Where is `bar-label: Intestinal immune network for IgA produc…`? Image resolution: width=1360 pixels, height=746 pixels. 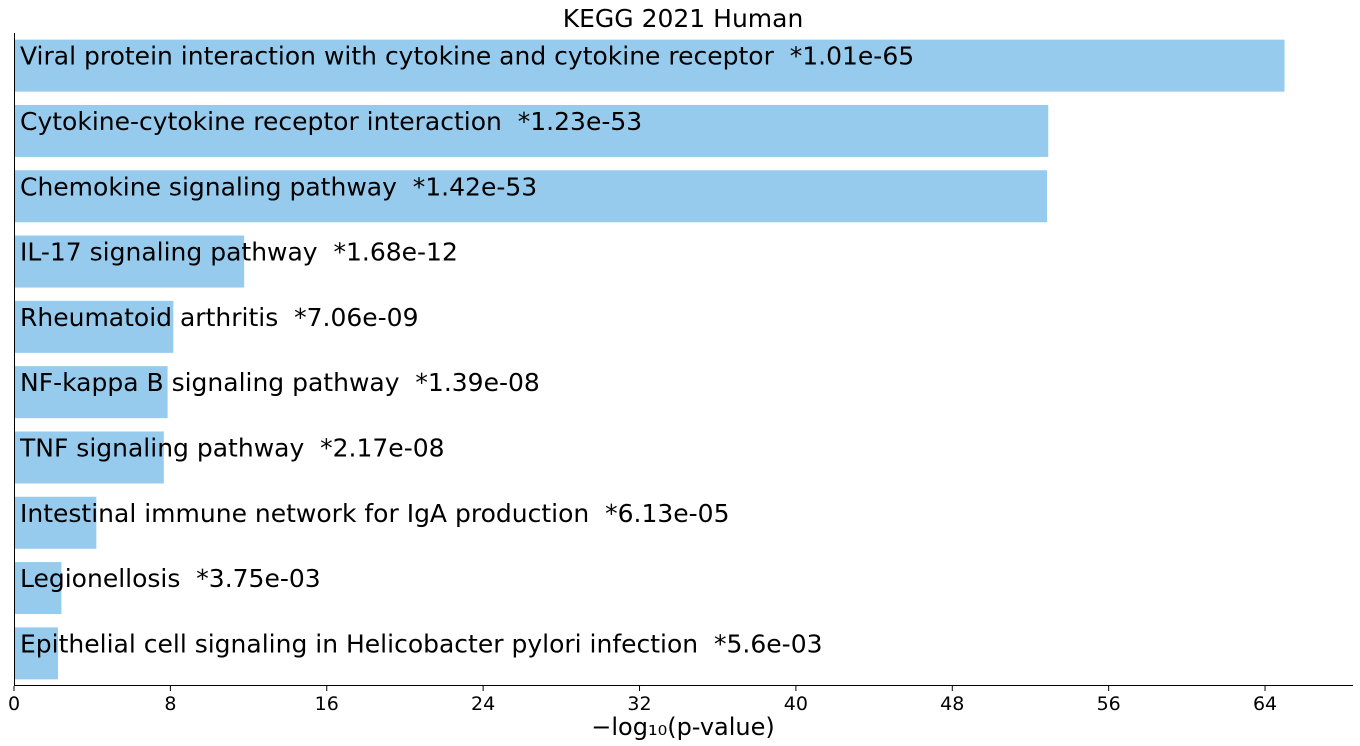 bar-label: Intestinal immune network for IgA produc… is located at coordinates (375, 513).